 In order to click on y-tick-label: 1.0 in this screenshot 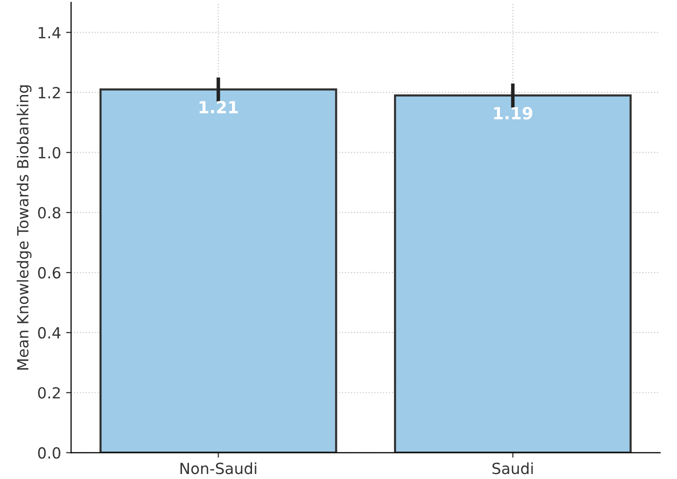, I will do `click(49, 152)`.